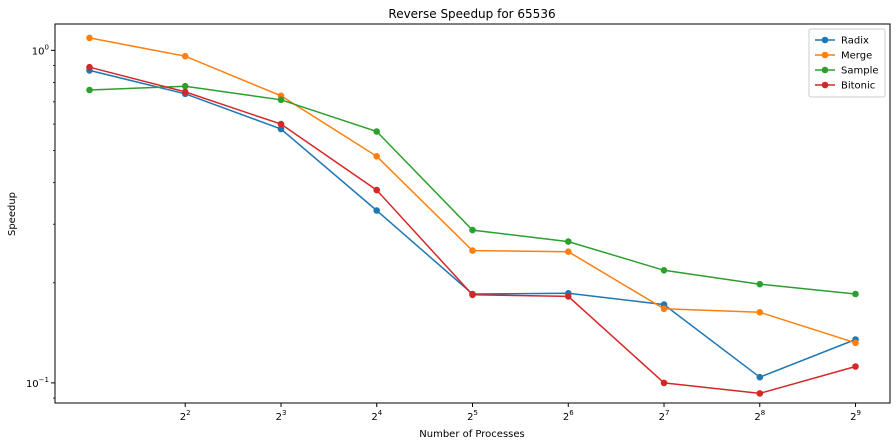 Image resolution: width=896 pixels, height=445 pixels. Describe the element at coordinates (520, 413) in the screenshot. I see `x-axis-ticks: 22 23 24 25 26 27 28 29` at that location.